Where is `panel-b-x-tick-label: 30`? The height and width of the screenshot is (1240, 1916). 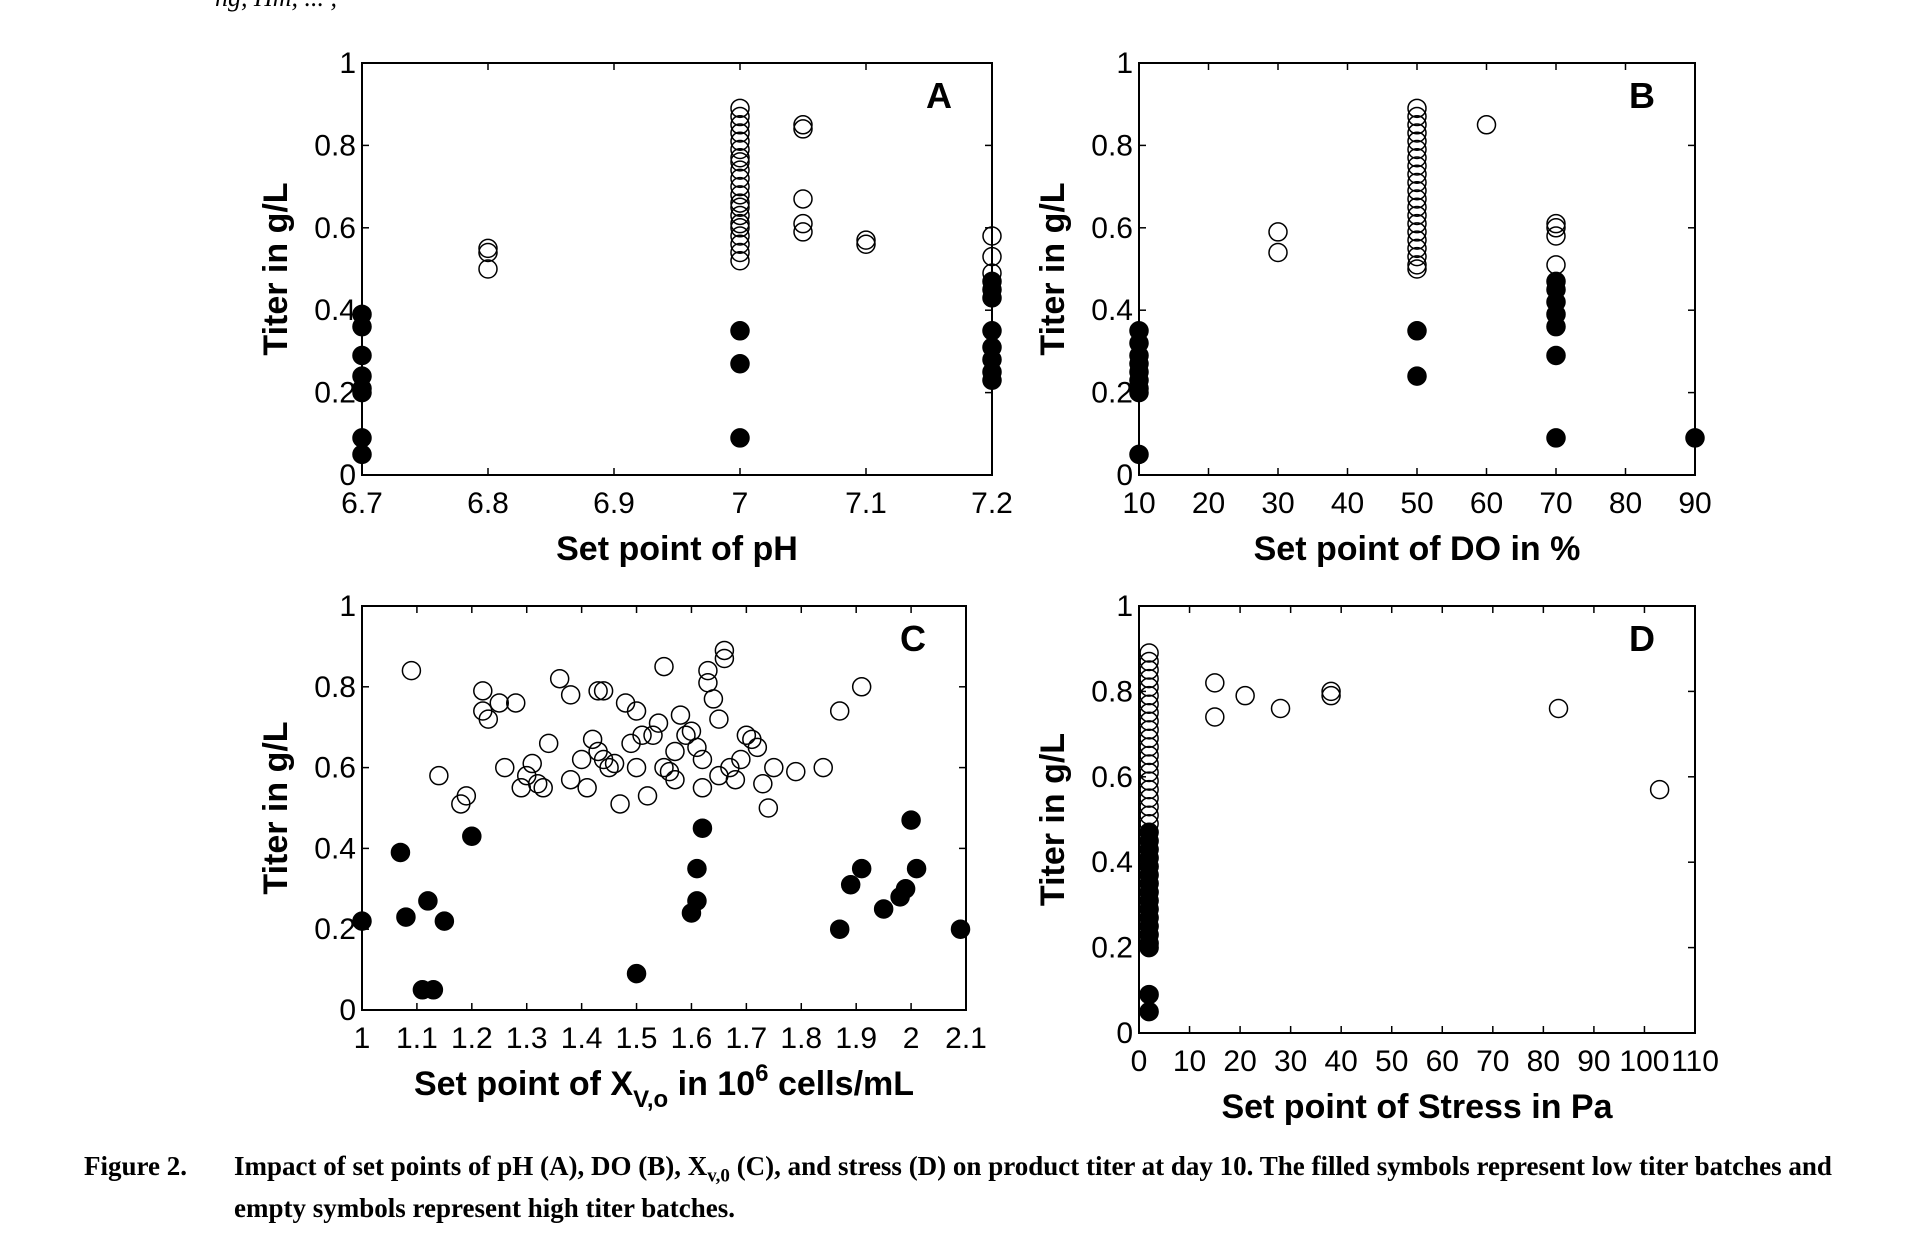 panel-b-x-tick-label: 30 is located at coordinates (1277, 503).